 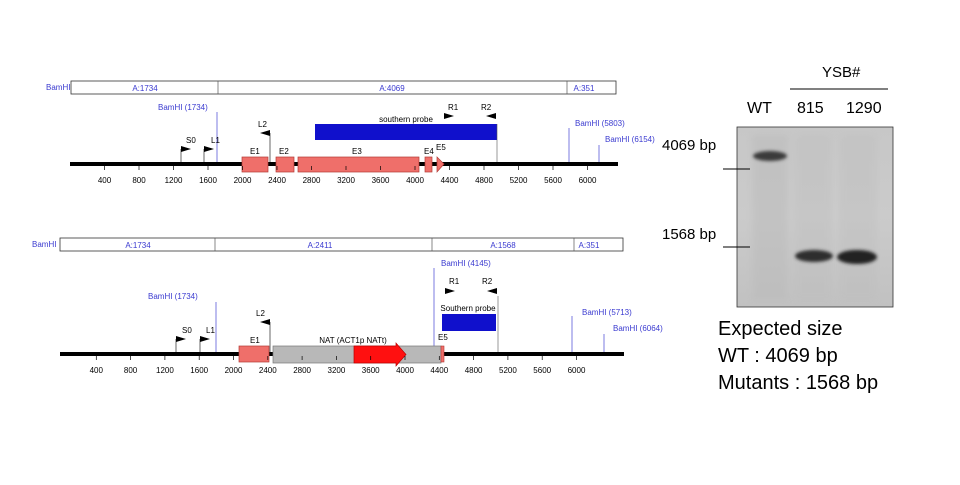 I want to click on wt-ruler-label: 4400, so click(x=450, y=180).